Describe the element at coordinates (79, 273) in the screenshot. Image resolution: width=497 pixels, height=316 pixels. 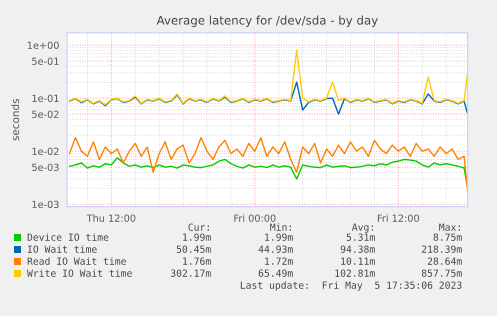
I see `legend-label: Write IO Wait time` at that location.